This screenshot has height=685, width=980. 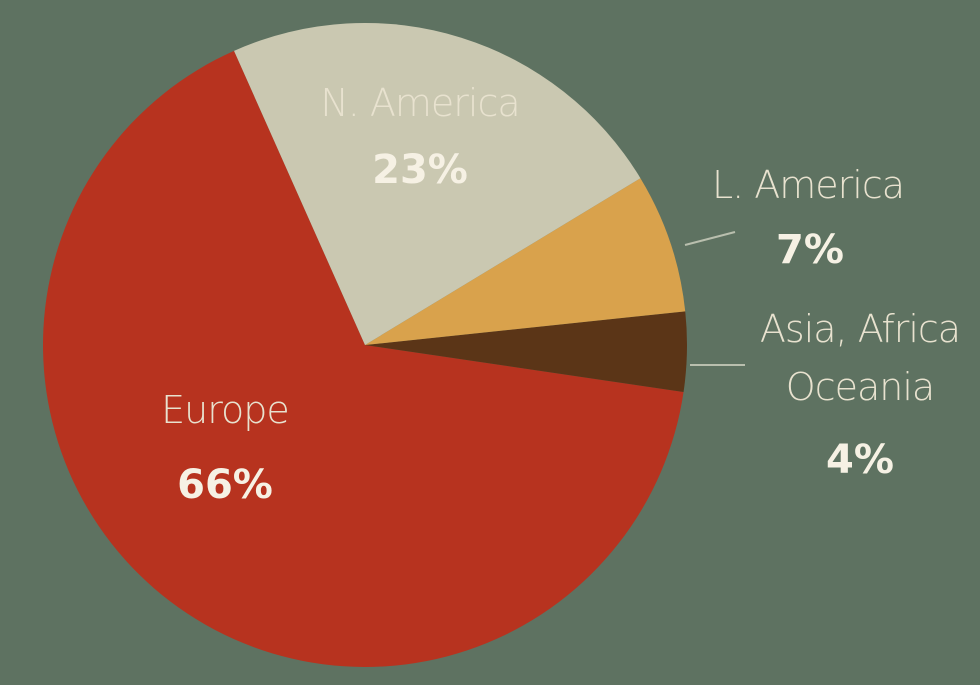 I want to click on slice-label: Asia, Africa Oceania, so click(x=860, y=358).